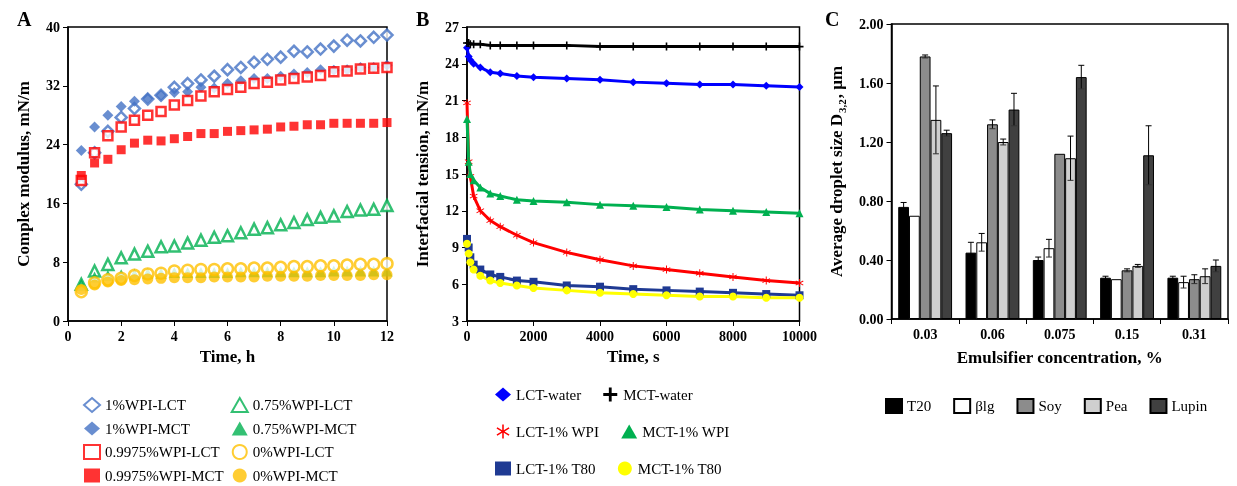 The height and width of the screenshot is (486, 1237). What do you see at coordinates (871, 142) in the screenshot?
I see `y-tick-label: 1.20` at bounding box center [871, 142].